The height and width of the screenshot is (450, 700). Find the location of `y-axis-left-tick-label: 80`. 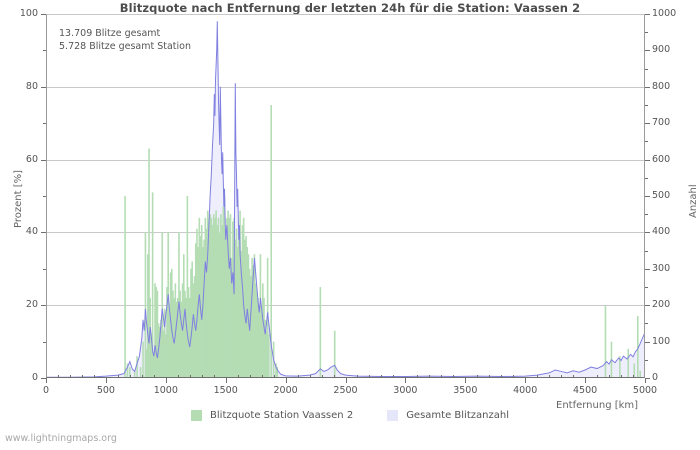

y-axis-left-tick-label: 80 is located at coordinates (31, 86).